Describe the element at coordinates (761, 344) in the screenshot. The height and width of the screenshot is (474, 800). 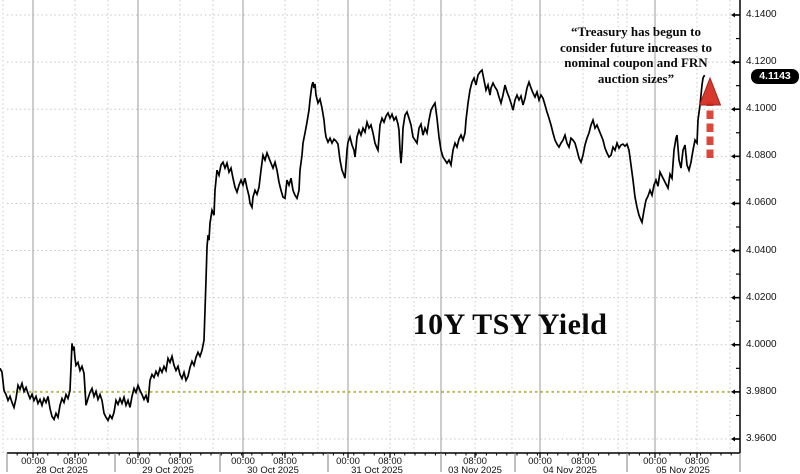
I see `y-axis-label: 4.0000` at that location.